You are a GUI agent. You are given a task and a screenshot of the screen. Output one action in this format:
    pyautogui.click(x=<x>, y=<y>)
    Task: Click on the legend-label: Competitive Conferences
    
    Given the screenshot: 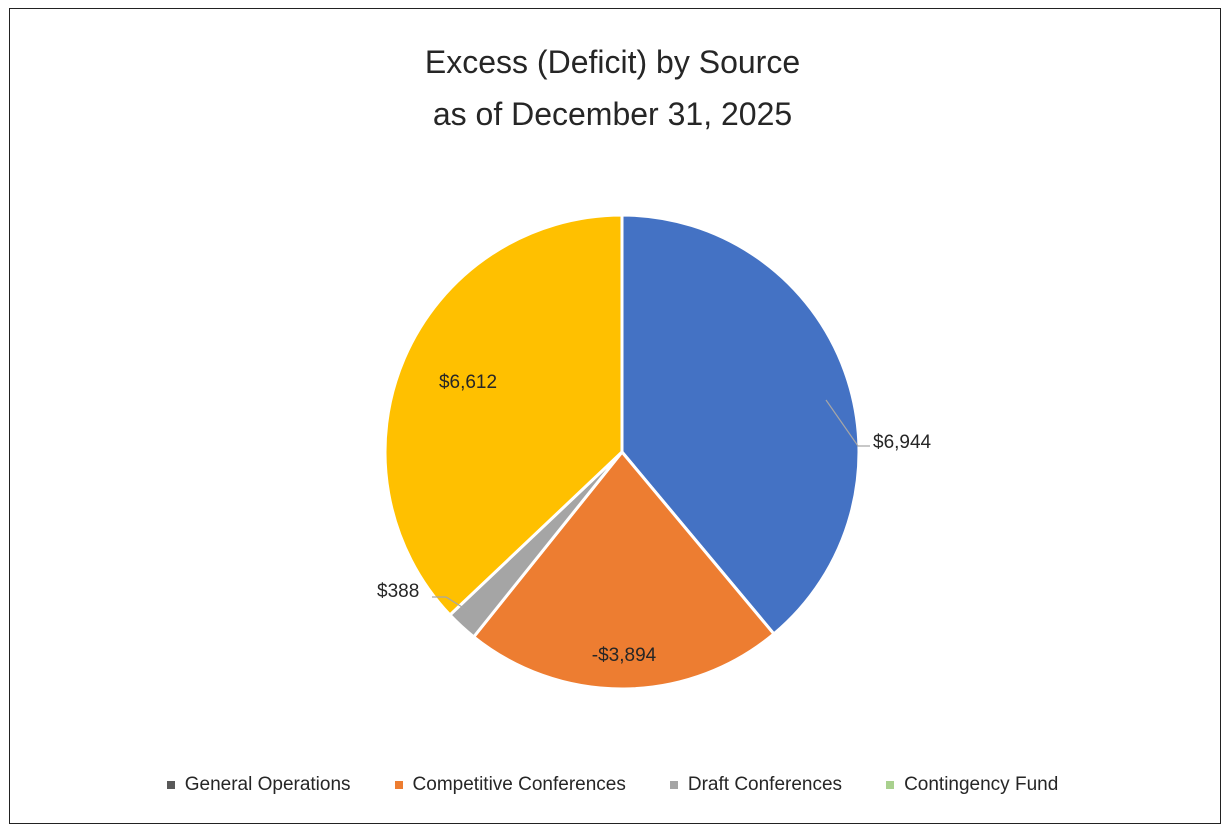 What is the action you would take?
    pyautogui.click(x=519, y=784)
    